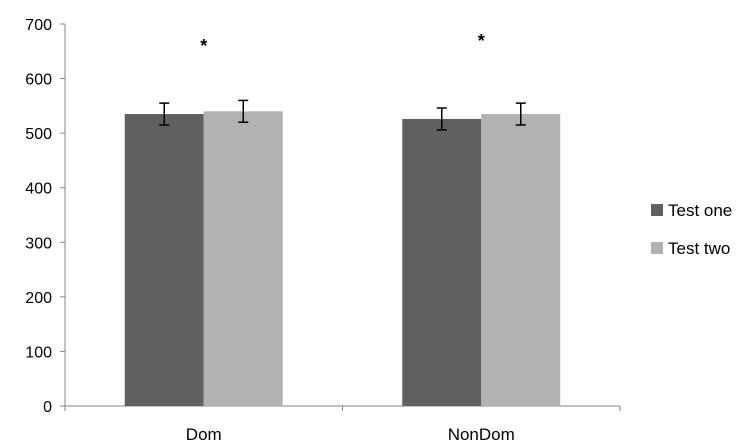  What do you see at coordinates (691, 229) in the screenshot?
I see `legend: Test one Test two` at bounding box center [691, 229].